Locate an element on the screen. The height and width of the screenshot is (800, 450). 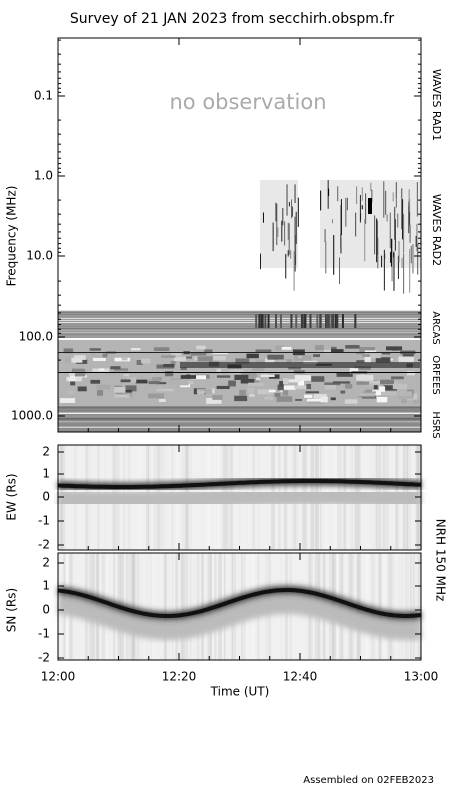
instrument-label: WAVES RAD1 is located at coordinates (436, 105).